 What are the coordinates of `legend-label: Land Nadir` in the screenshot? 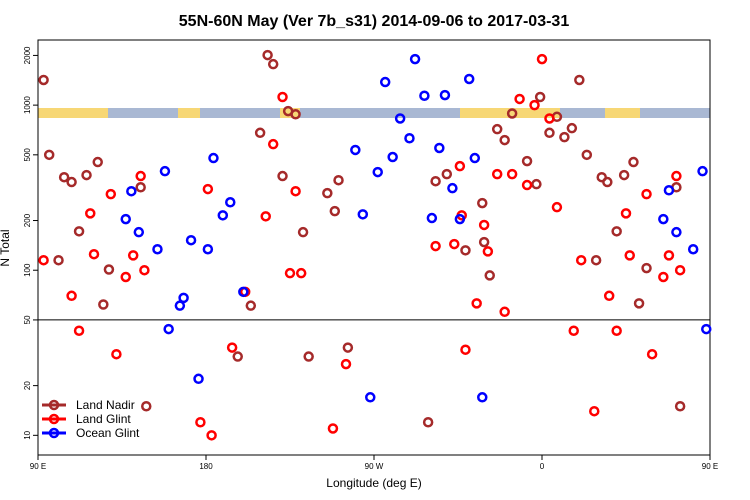 It's located at (105, 405).